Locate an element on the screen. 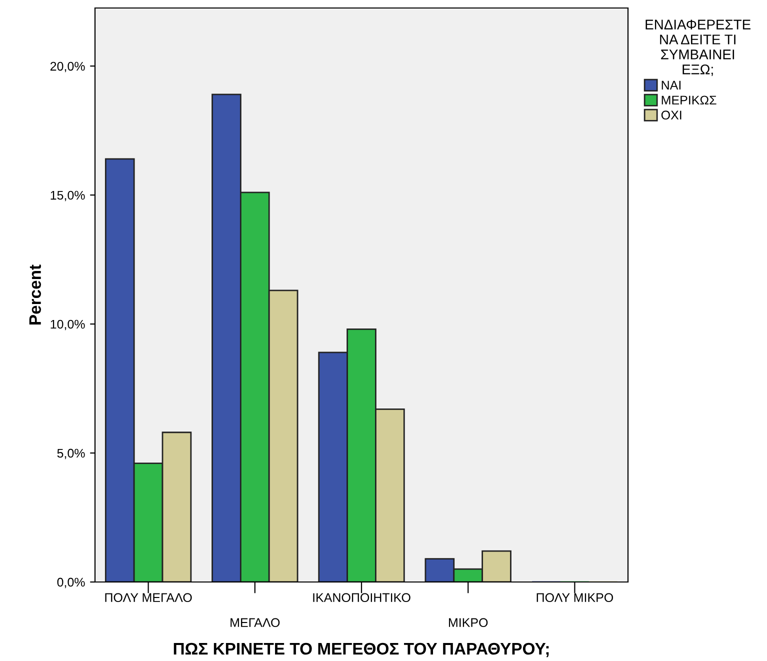 The width and height of the screenshot is (767, 661). y-tick-label: 5,0% is located at coordinates (71, 454).